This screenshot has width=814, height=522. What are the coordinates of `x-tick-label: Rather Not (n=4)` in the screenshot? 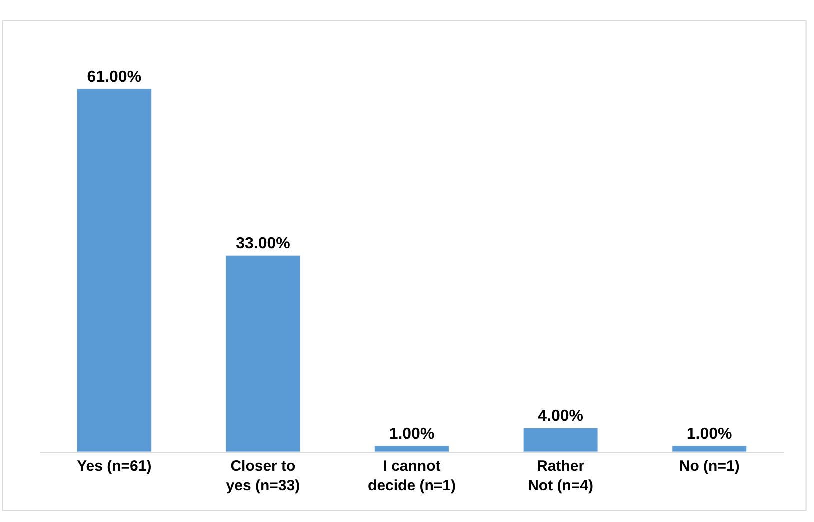 It's located at (561, 476).